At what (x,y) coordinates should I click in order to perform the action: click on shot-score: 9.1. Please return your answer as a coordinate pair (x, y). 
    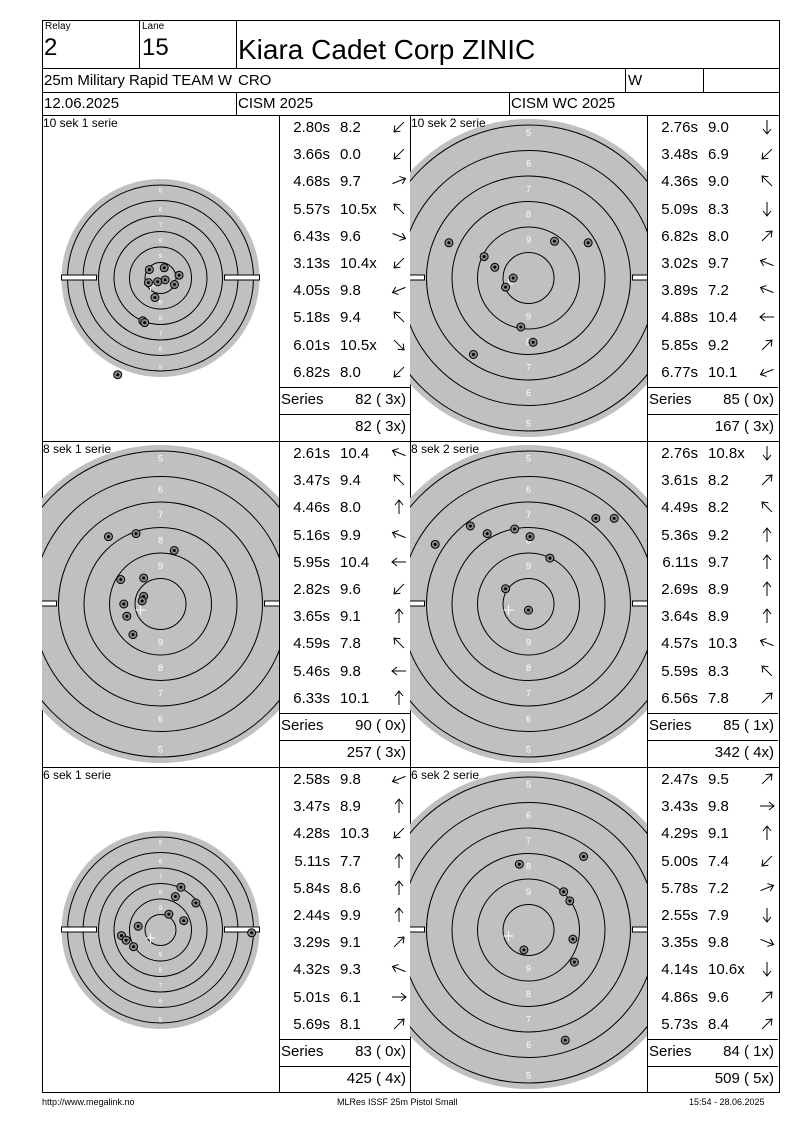
    Looking at the image, I should click on (718, 834).